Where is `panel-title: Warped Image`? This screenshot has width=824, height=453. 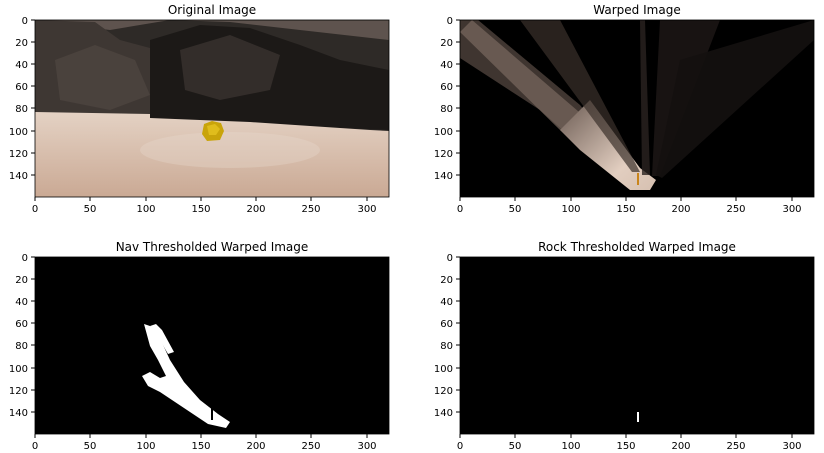 panel-title: Warped Image is located at coordinates (636, 10).